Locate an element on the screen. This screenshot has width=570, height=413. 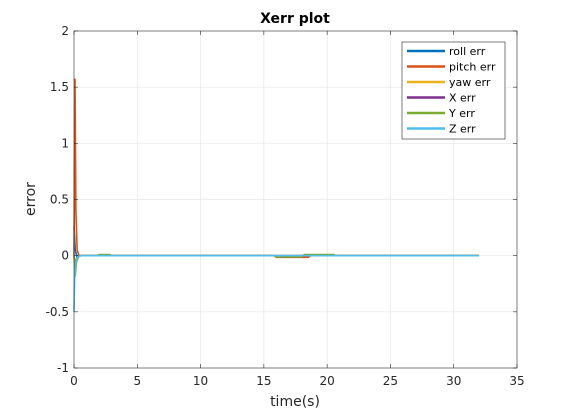
x-tick-label: 10 is located at coordinates (200, 381).